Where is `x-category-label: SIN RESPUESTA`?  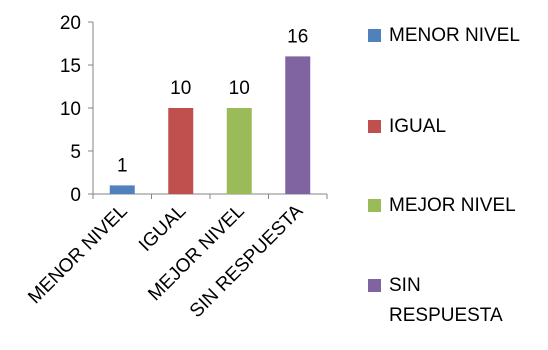
x-category-label: SIN RESPUESTA is located at coordinates (247, 261).